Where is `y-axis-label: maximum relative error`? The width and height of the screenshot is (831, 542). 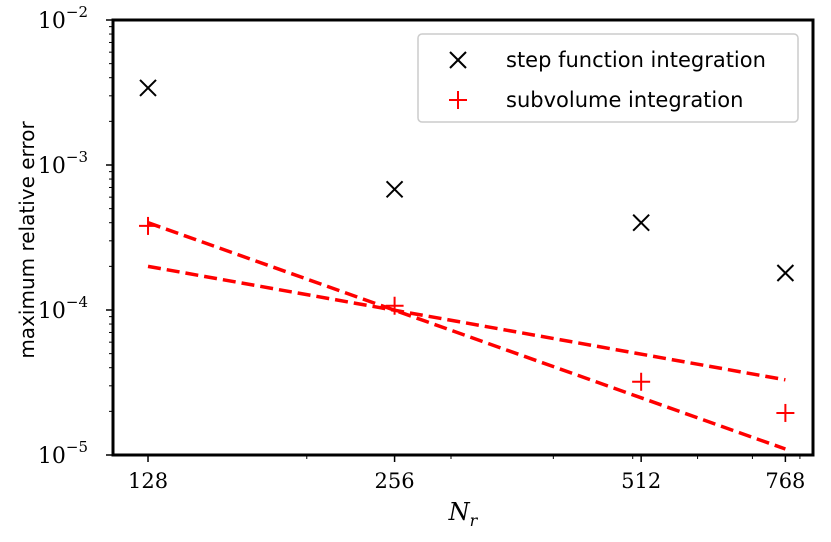 y-axis-label: maximum relative error is located at coordinates (27, 240).